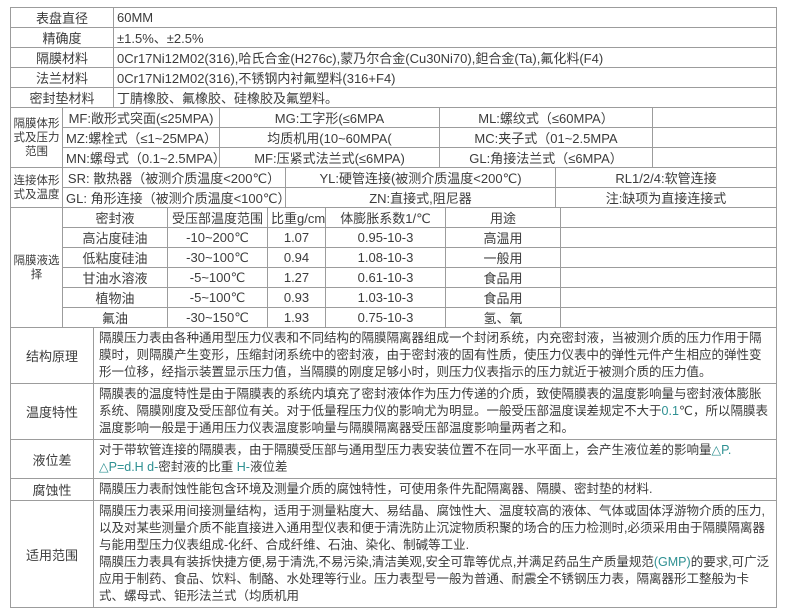 The image size is (786, 614). I want to click on membrane-cell: MZ:螺栓式（≤1~25MPA）, so click(141, 137).